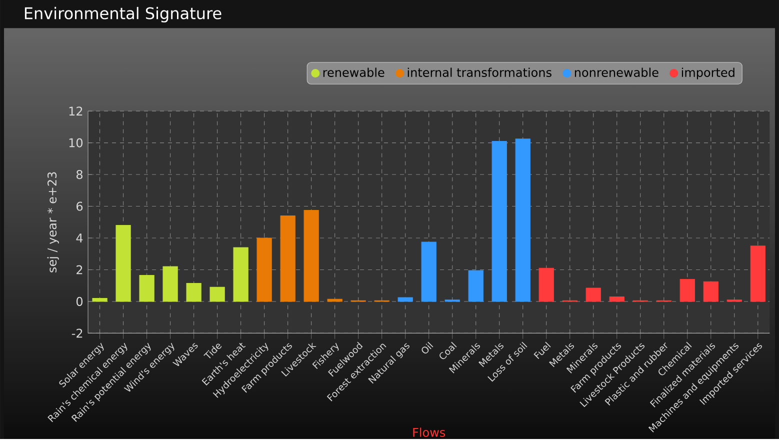 The image size is (779, 441). I want to click on y-tick-label: 10, so click(76, 143).